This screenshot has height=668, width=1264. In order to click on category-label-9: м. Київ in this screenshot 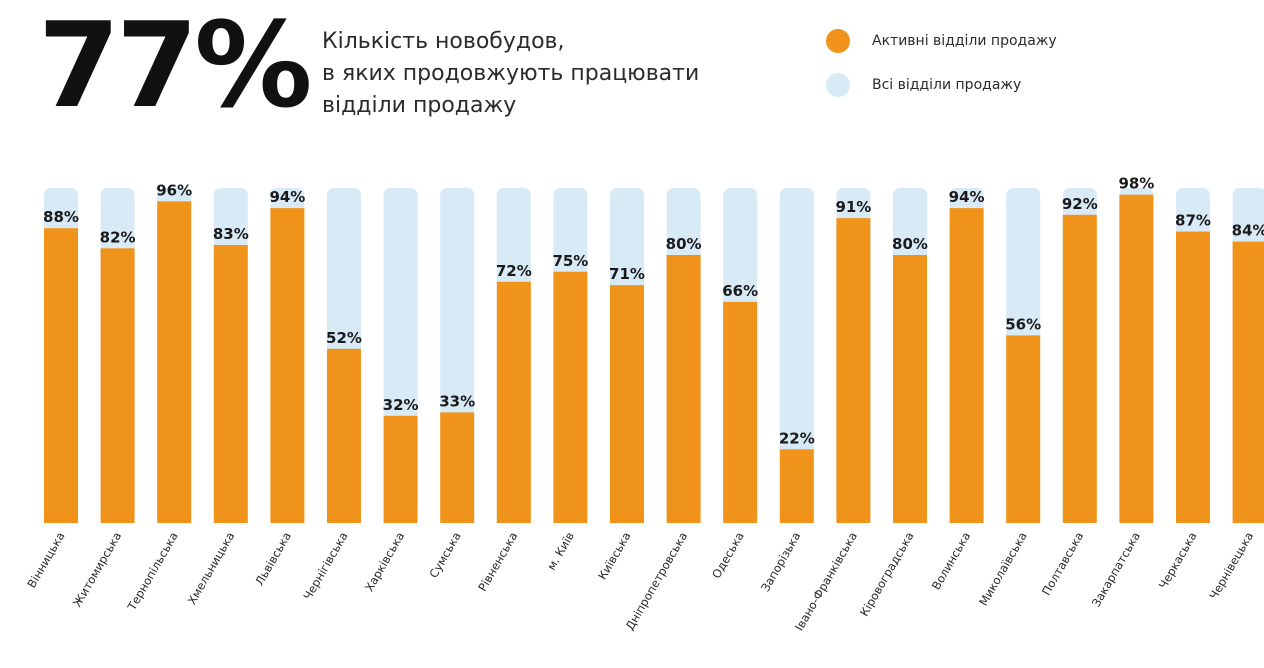, I will do `click(560, 550)`.